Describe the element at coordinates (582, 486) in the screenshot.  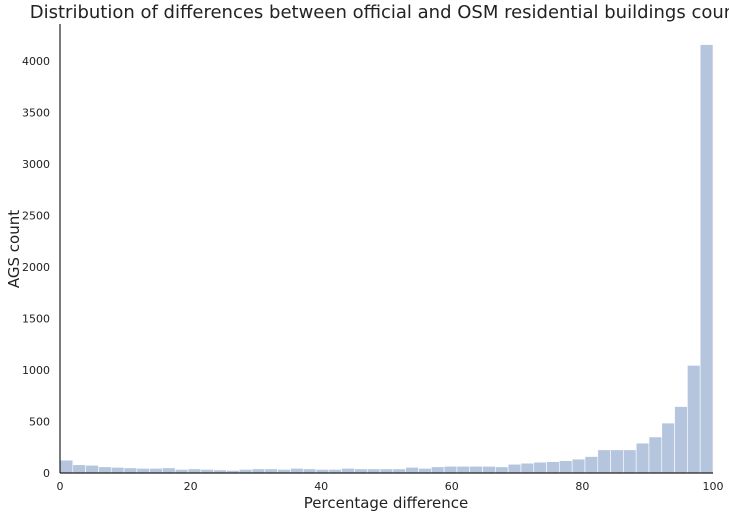
I see `x-tick-label: 80` at that location.